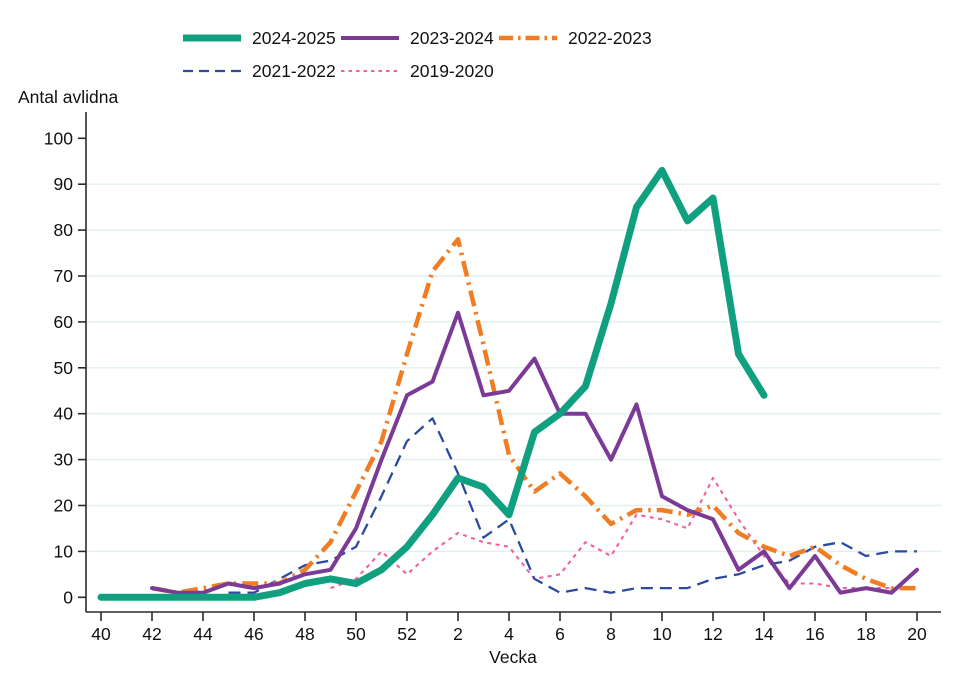 This screenshot has width=962, height=699. I want to click on x-tick-label: 18, so click(865, 634).